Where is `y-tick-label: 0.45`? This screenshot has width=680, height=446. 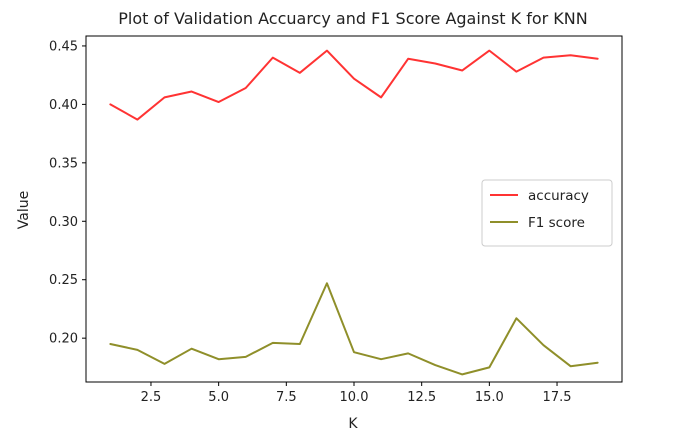 y-tick-label: 0.45 is located at coordinates (63, 46).